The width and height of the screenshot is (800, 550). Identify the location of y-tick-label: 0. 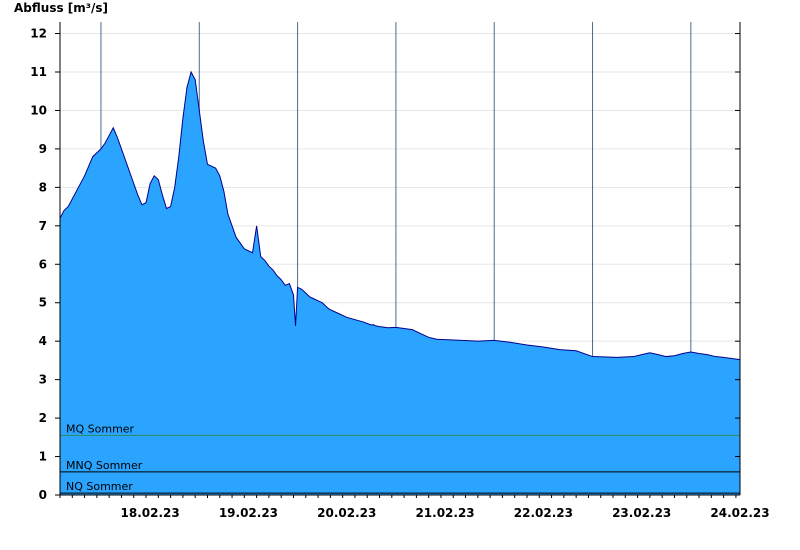
(43, 495).